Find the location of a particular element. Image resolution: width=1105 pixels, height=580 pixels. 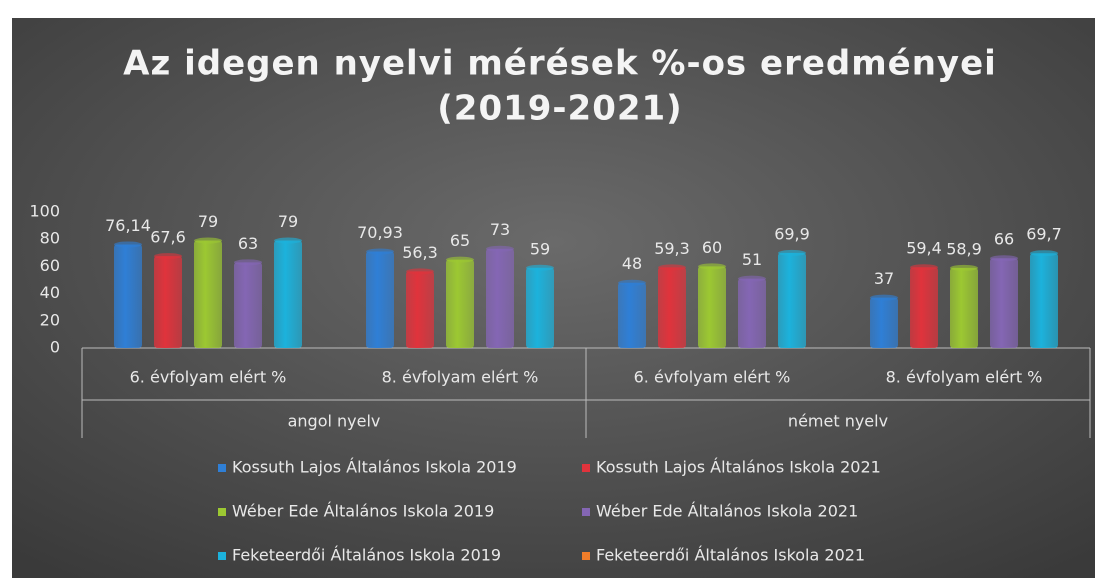

chart-title: Az idegen nyelvi mérések %-os eredményei is located at coordinates (560, 64).